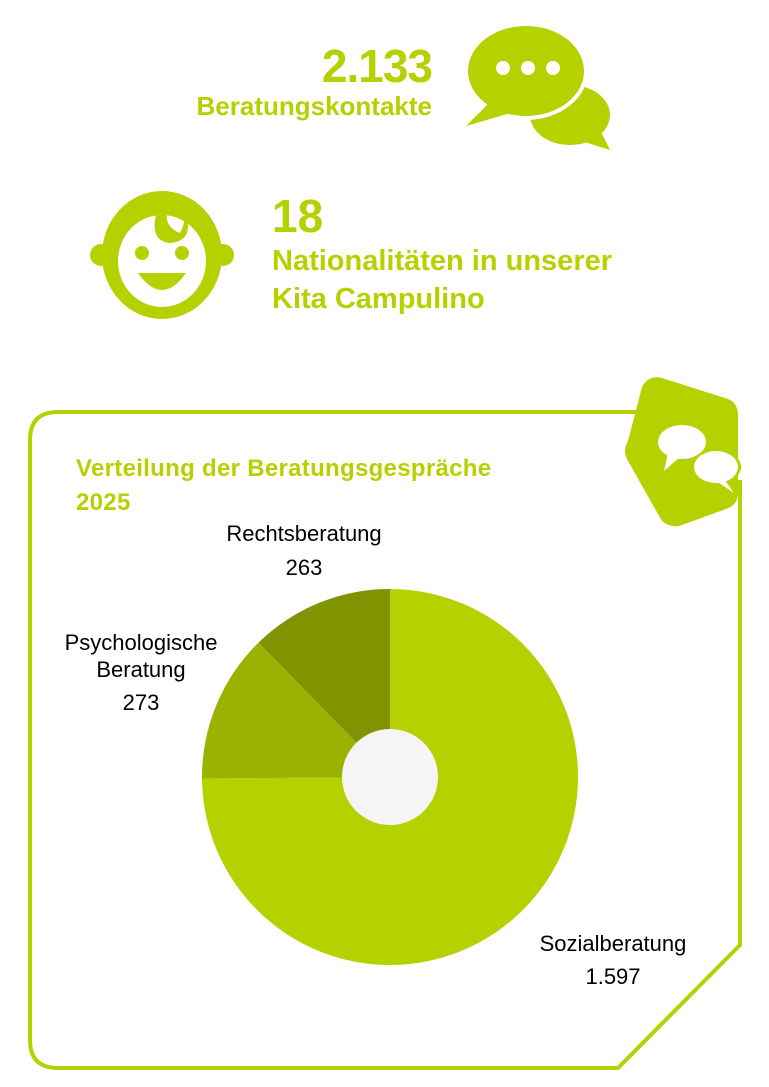  Describe the element at coordinates (298, 216) in the screenshot. I see `nations-value: 18` at that location.